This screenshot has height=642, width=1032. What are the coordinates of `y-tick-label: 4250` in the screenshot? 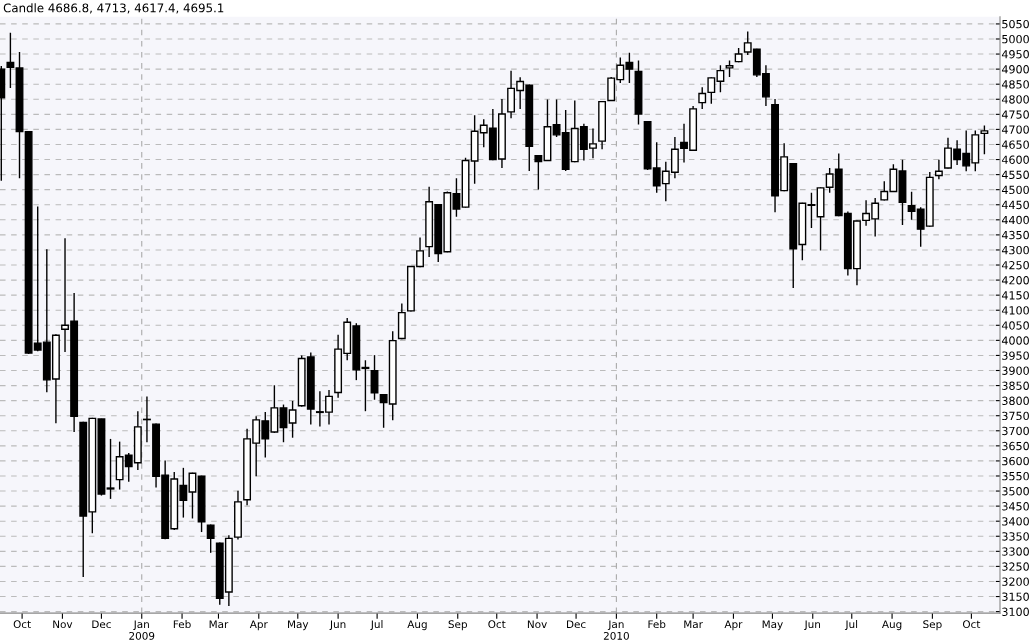 It's located at (1015, 265).